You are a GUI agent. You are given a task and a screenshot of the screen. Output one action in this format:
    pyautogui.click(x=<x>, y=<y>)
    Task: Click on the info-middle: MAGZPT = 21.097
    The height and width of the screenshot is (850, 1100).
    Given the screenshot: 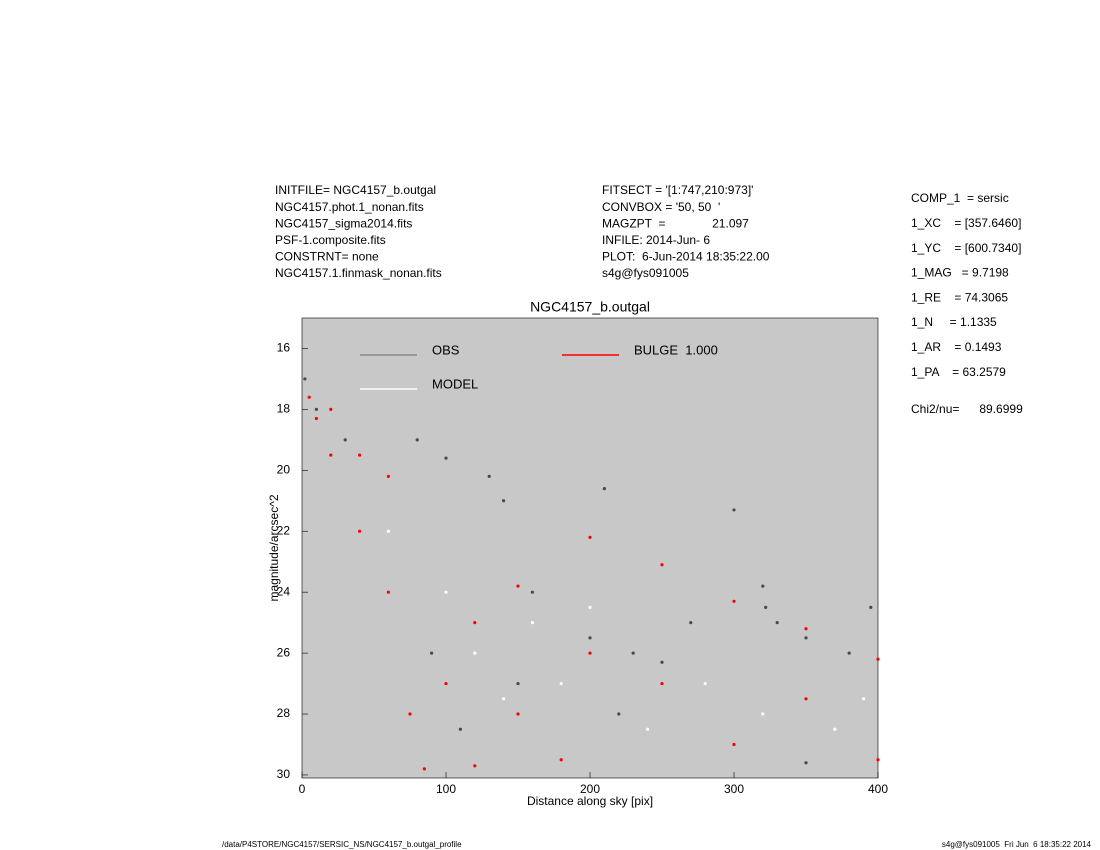 What is the action you would take?
    pyautogui.click(x=675, y=223)
    